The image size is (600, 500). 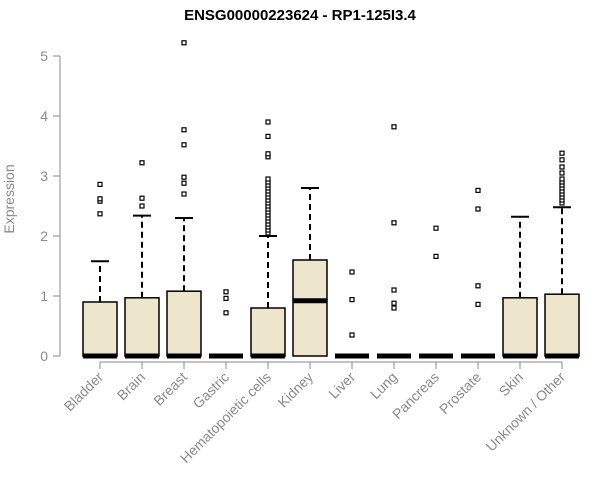 What do you see at coordinates (170, 389) in the screenshot?
I see `x-tick-label: Breast` at bounding box center [170, 389].